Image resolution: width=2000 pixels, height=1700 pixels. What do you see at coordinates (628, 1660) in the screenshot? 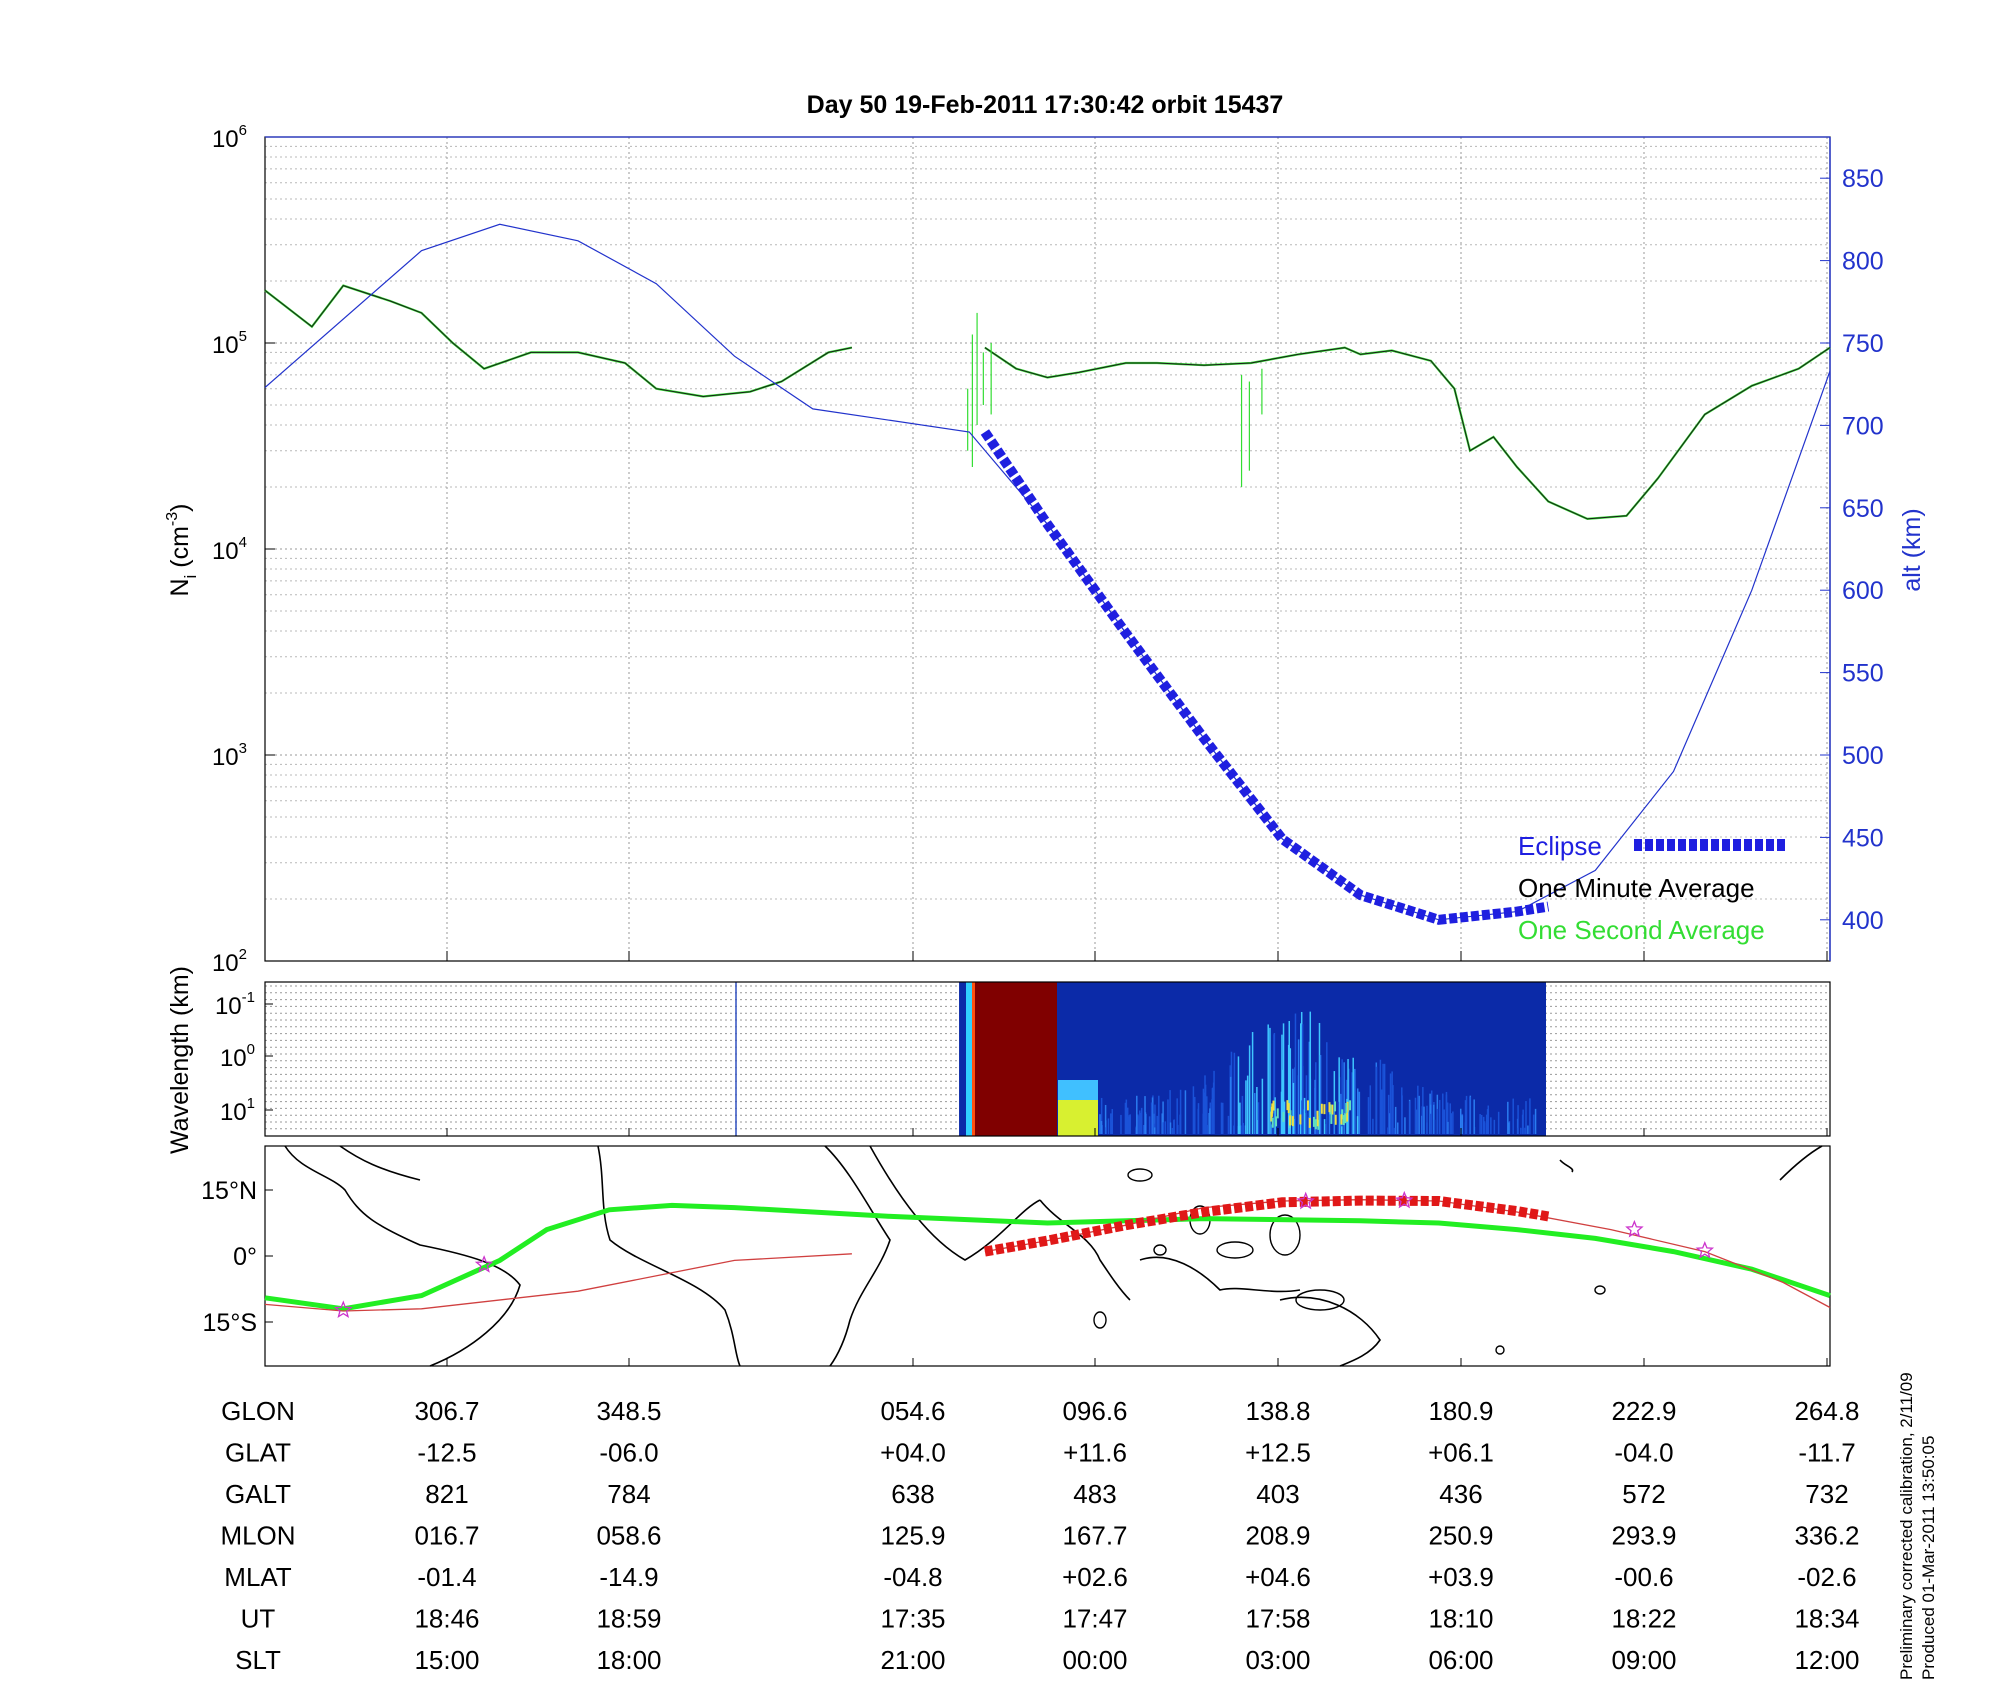
I see `table-cell: 18:00` at bounding box center [628, 1660].